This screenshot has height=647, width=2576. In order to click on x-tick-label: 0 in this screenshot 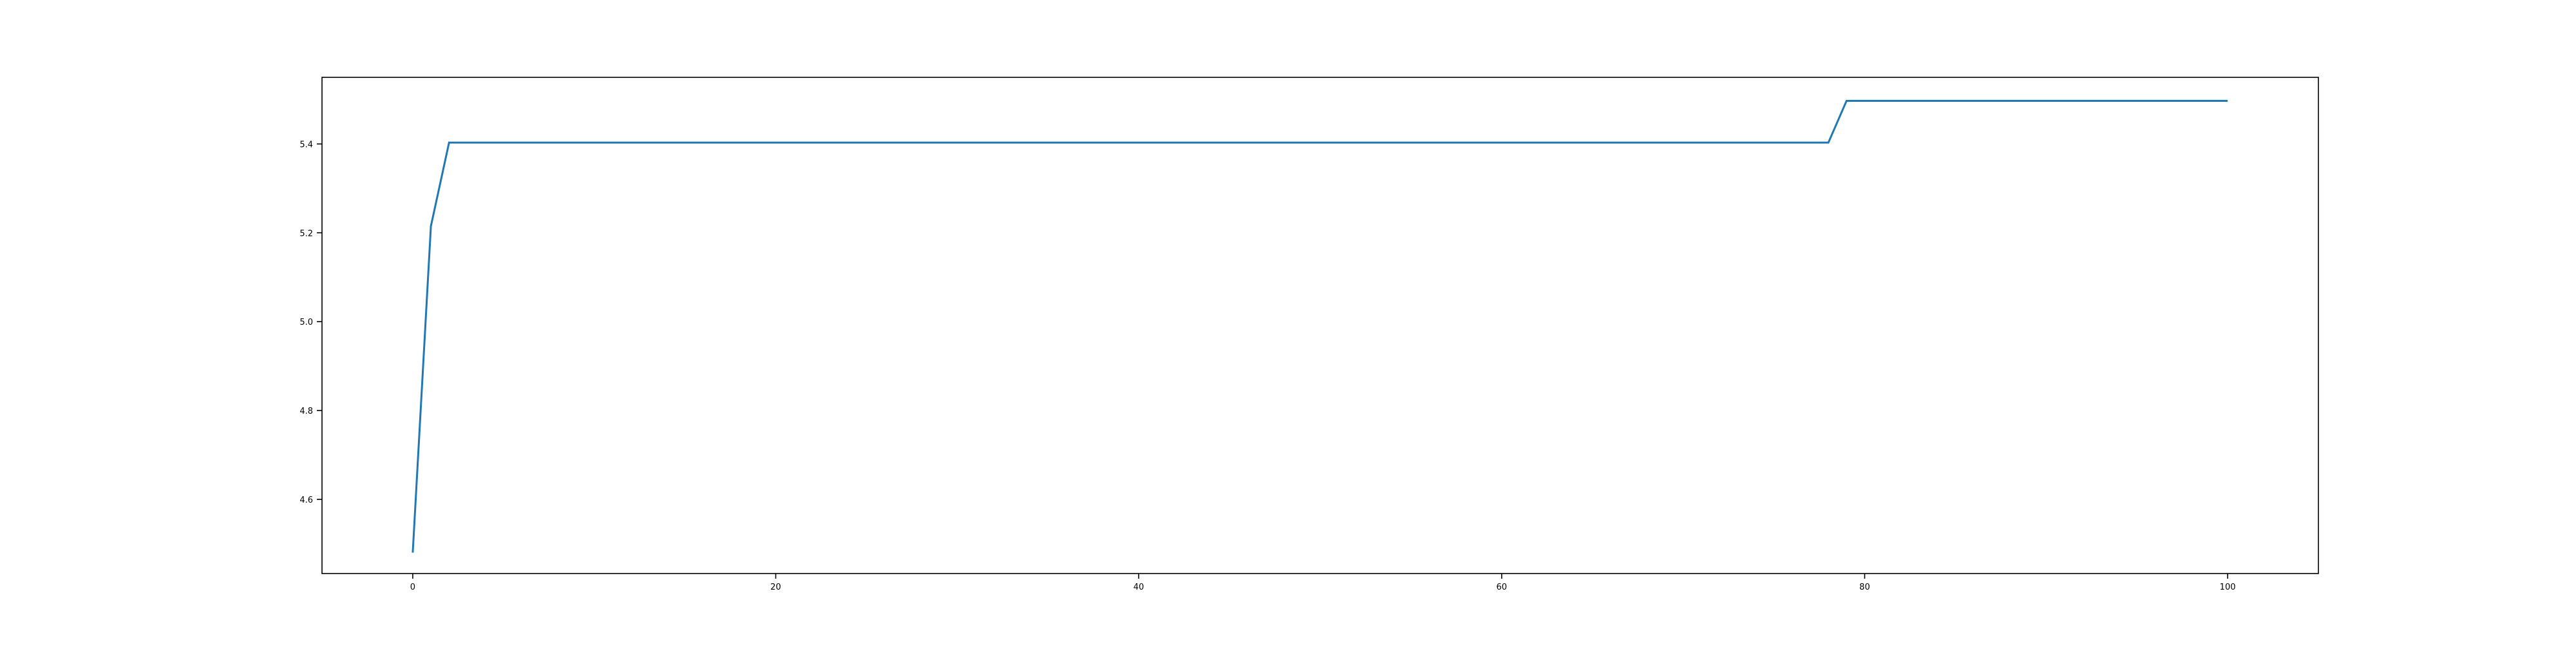, I will do `click(413, 587)`.